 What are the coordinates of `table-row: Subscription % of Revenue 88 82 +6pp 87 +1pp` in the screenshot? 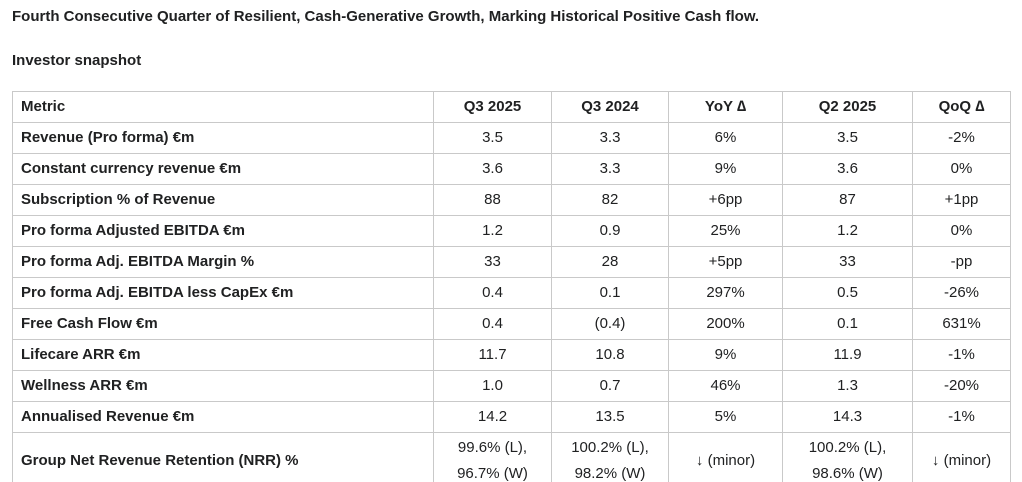 It's located at (511, 200).